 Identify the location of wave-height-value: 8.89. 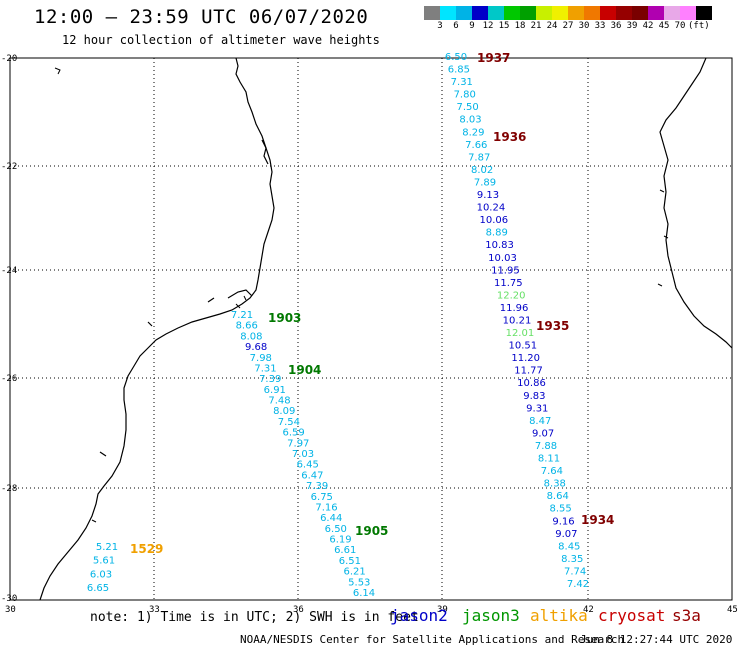
(497, 233).